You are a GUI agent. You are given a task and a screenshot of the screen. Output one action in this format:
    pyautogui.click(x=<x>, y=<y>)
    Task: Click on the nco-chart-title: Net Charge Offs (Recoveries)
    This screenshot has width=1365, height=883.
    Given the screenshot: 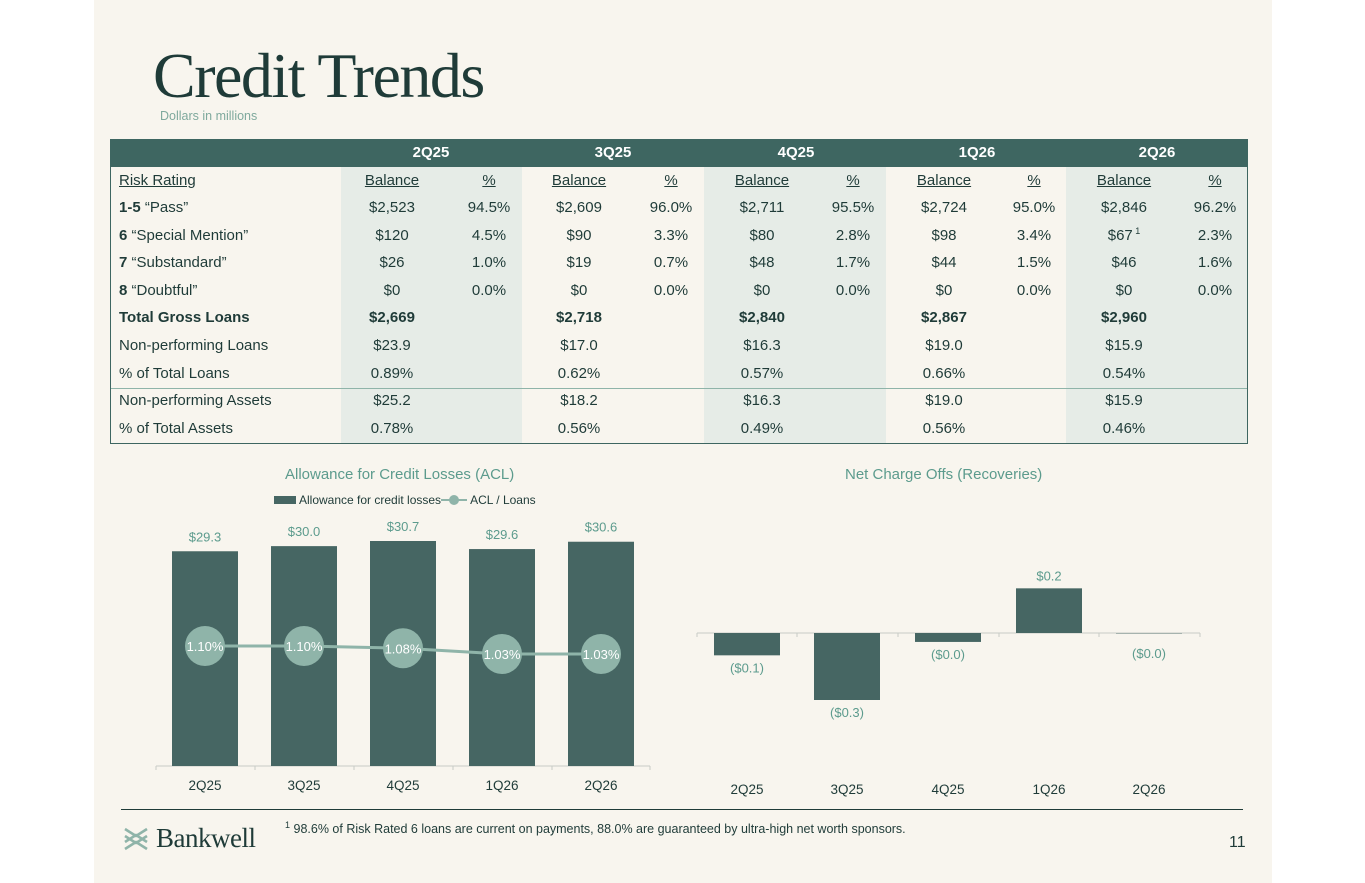 What is the action you would take?
    pyautogui.click(x=944, y=474)
    